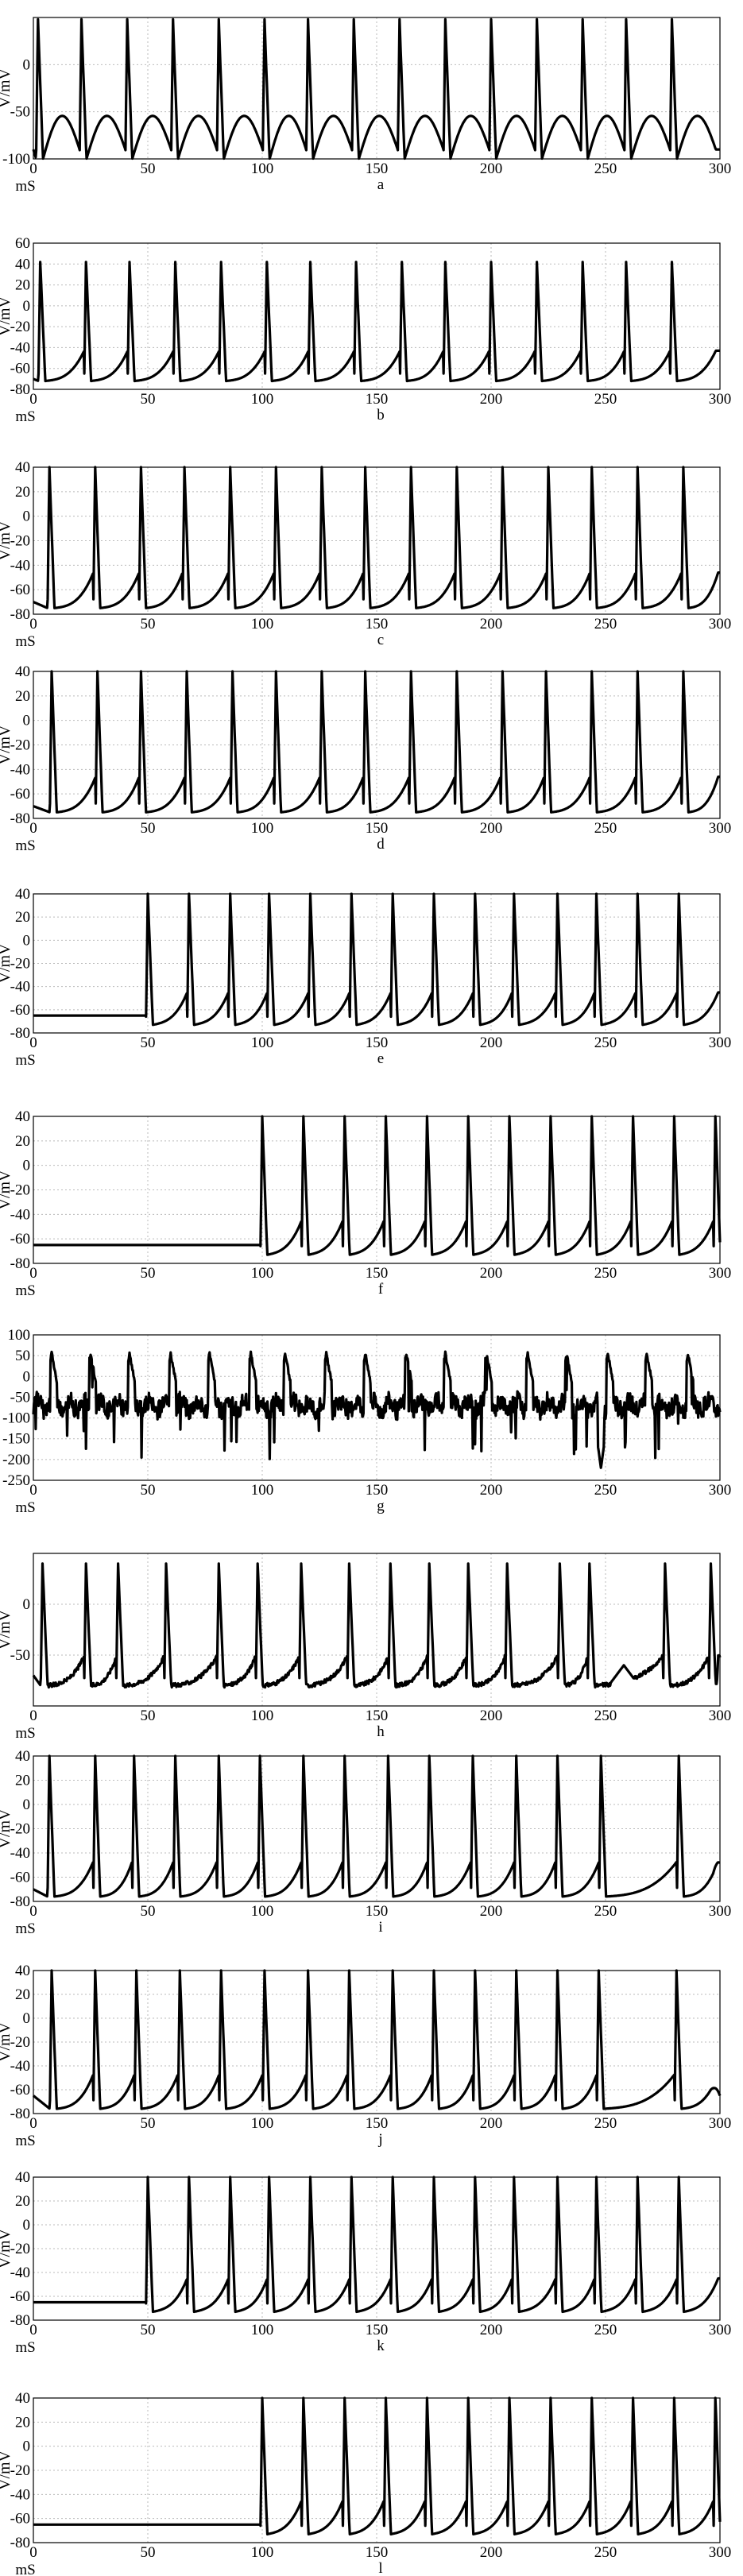  Describe the element at coordinates (379, 2139) in the screenshot. I see `panel-label: j` at that location.